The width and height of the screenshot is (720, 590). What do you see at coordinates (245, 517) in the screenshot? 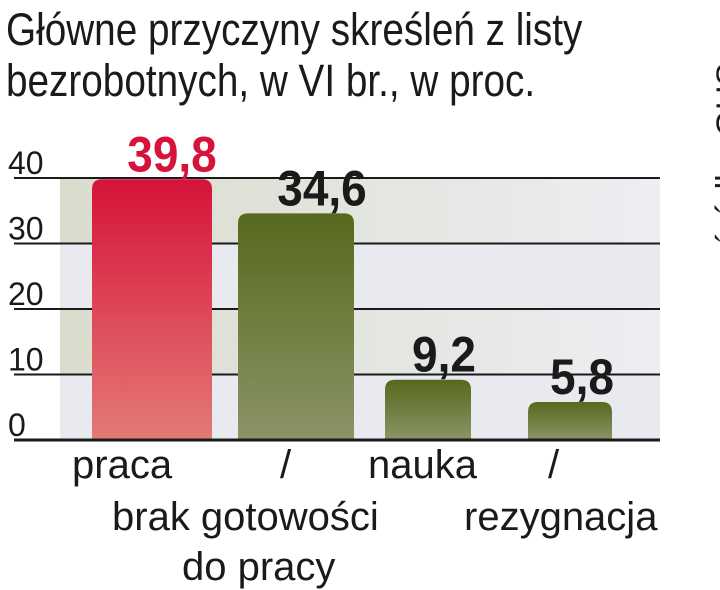
I see `category-label: brak gotowości` at bounding box center [245, 517].